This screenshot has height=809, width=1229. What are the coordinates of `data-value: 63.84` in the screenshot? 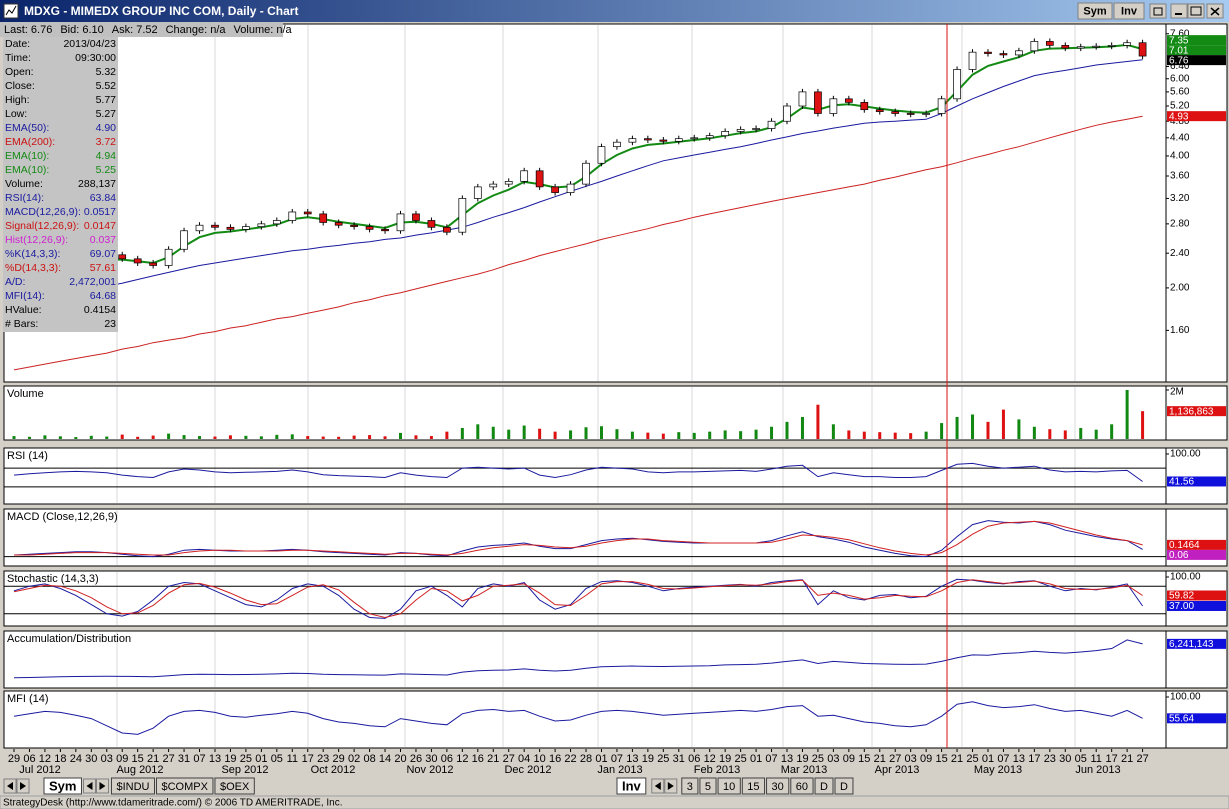 It's located at (103, 198).